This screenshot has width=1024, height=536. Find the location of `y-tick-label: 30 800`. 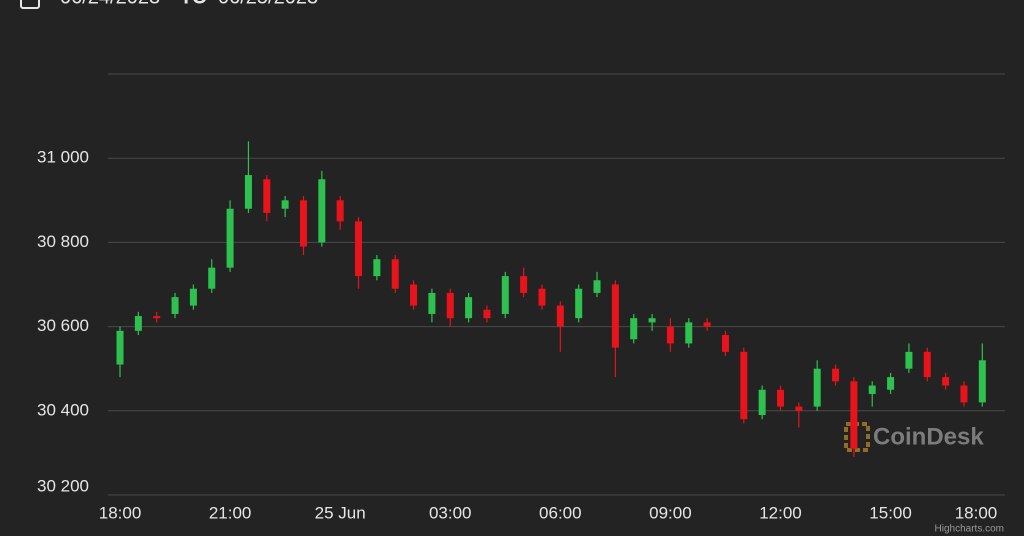

y-tick-label: 30 800 is located at coordinates (63, 241).